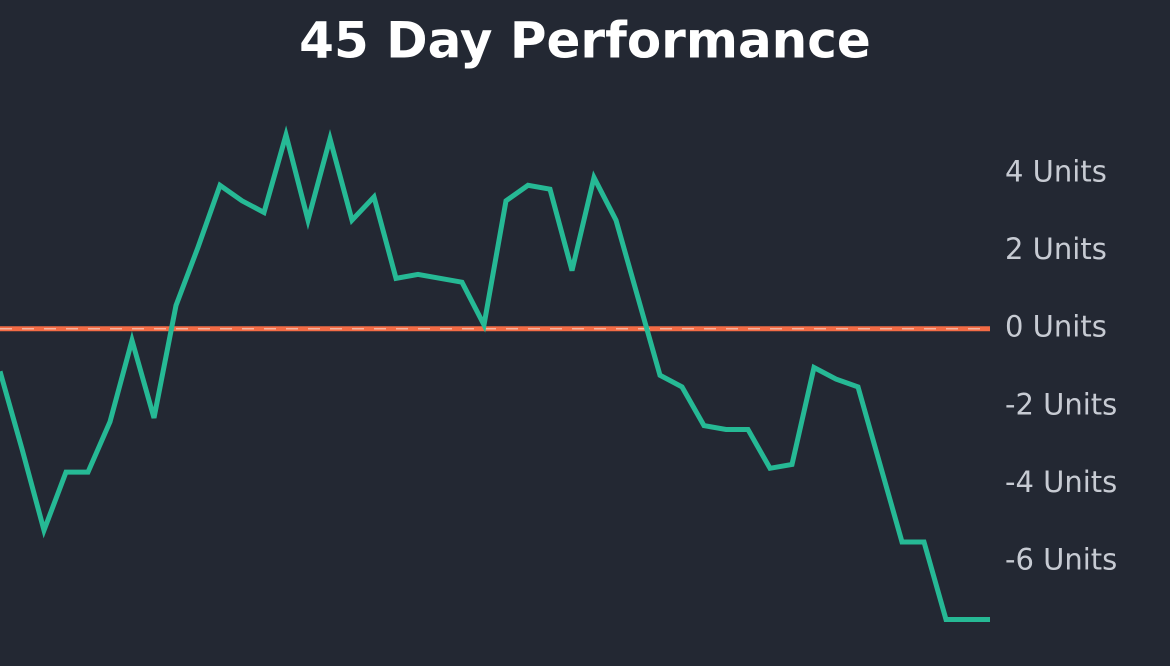 The width and height of the screenshot is (1170, 666). What do you see at coordinates (1056, 327) in the screenshot?
I see `y-tick-label: 0 Units` at bounding box center [1056, 327].